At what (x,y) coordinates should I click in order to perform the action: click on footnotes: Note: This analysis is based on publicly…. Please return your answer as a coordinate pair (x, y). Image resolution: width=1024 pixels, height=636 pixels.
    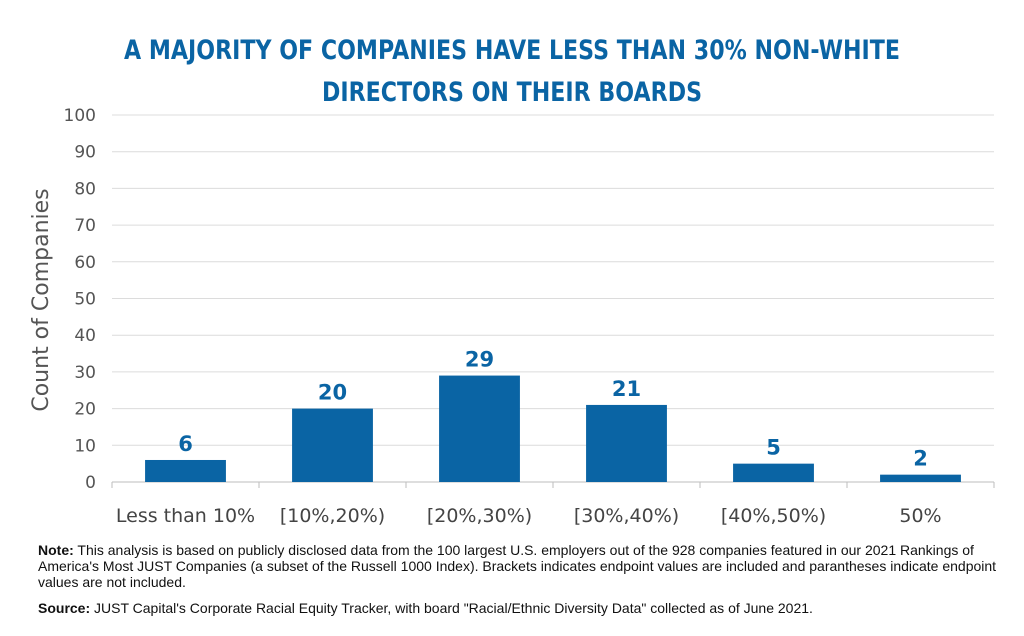
    Looking at the image, I should click on (518, 584).